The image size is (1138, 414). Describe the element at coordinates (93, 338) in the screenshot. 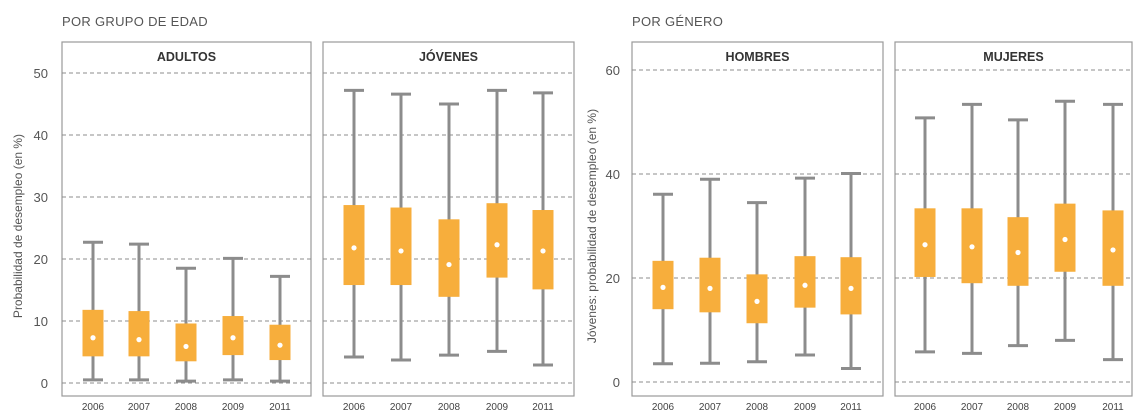

I see `median-dot-adultos-2006` at that location.